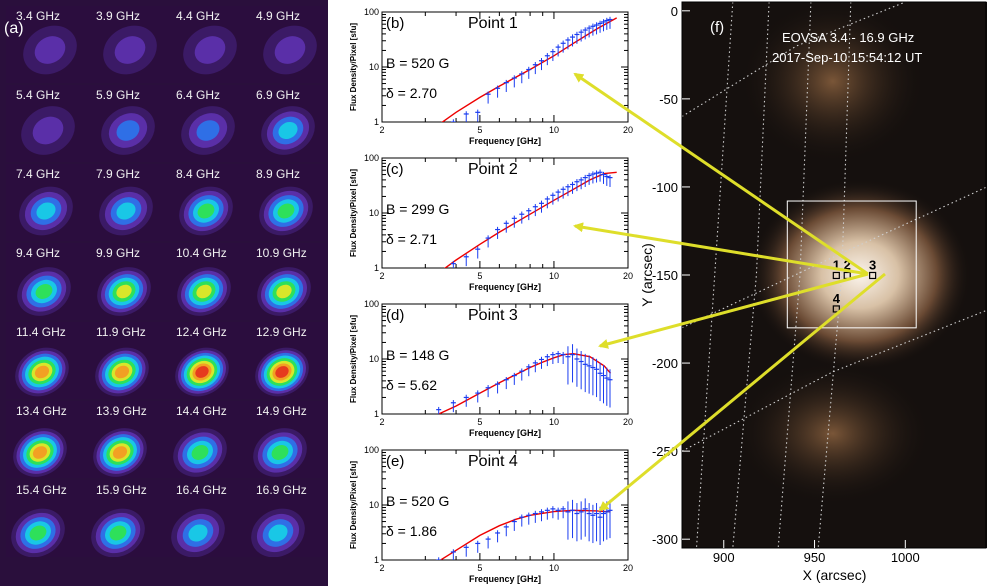  Describe the element at coordinates (46, 439) in the screenshot. I see `frequency-tile: 13.4 GHz` at that location.